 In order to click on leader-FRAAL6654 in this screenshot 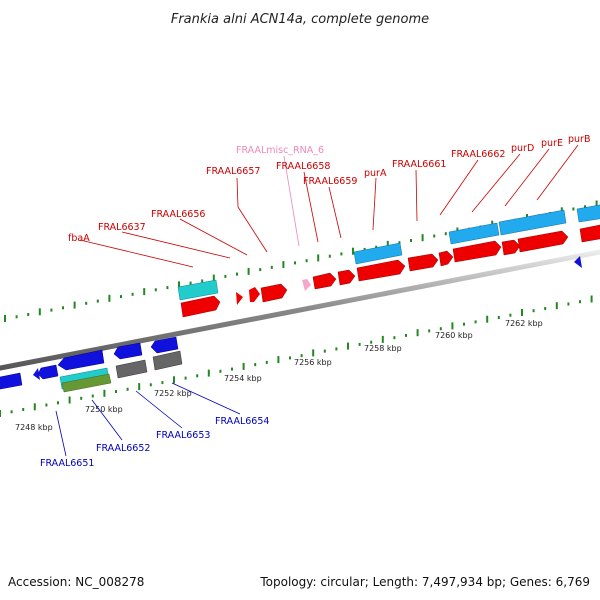, I will do `click(206, 398)`.